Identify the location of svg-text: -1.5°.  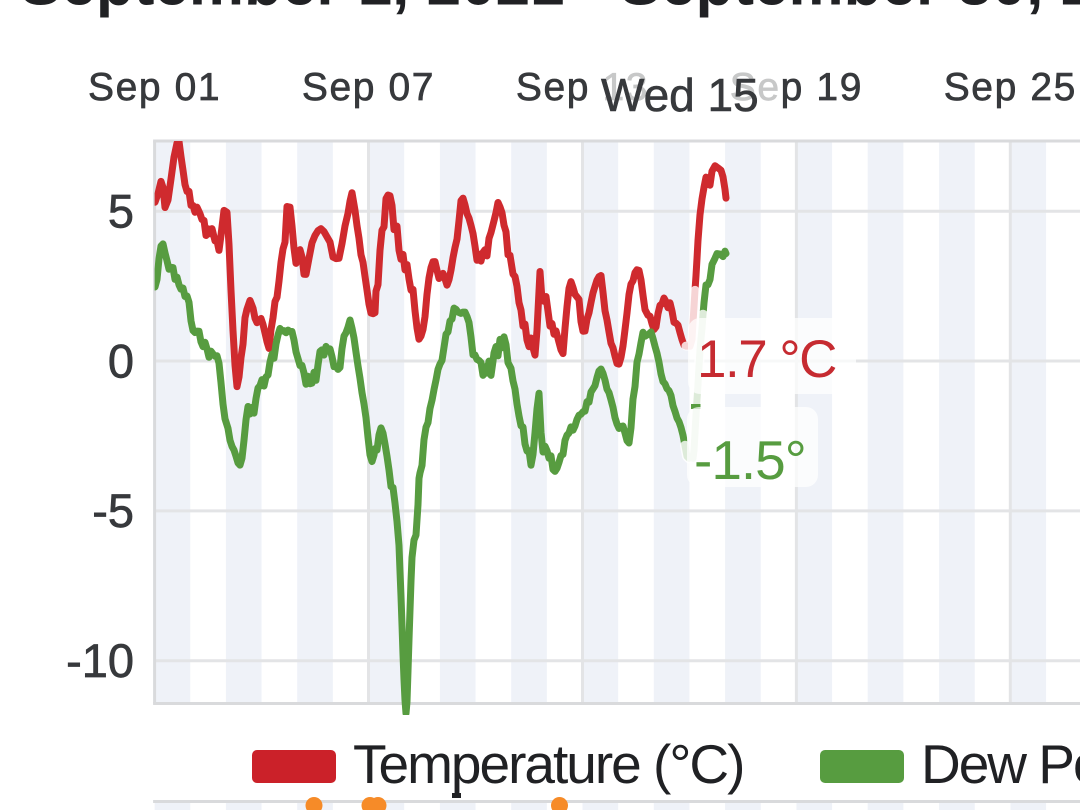
(750, 460).